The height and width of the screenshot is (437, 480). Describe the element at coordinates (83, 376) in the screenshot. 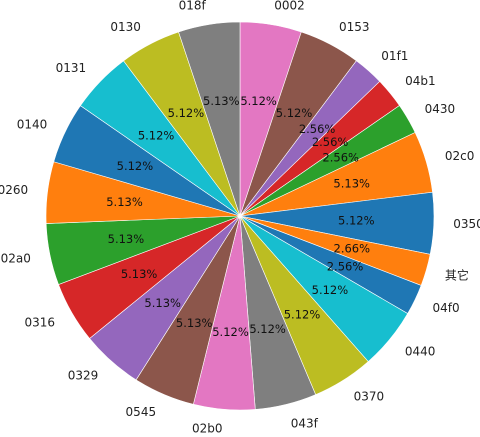

I see `category-label: 0329` at that location.